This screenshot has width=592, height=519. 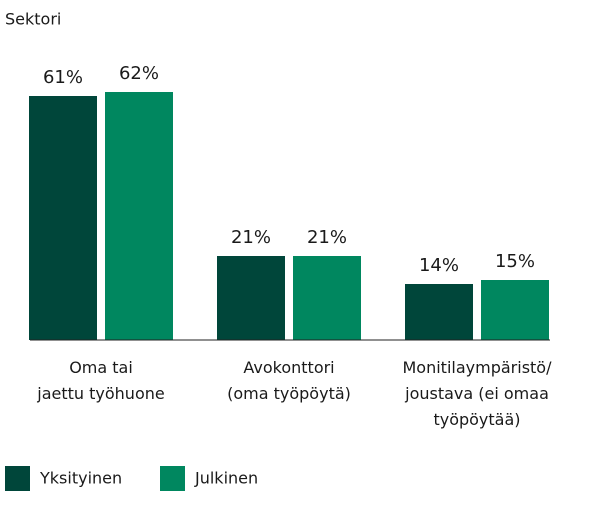 I want to click on legend-label: Julkinen, so click(x=226, y=478).